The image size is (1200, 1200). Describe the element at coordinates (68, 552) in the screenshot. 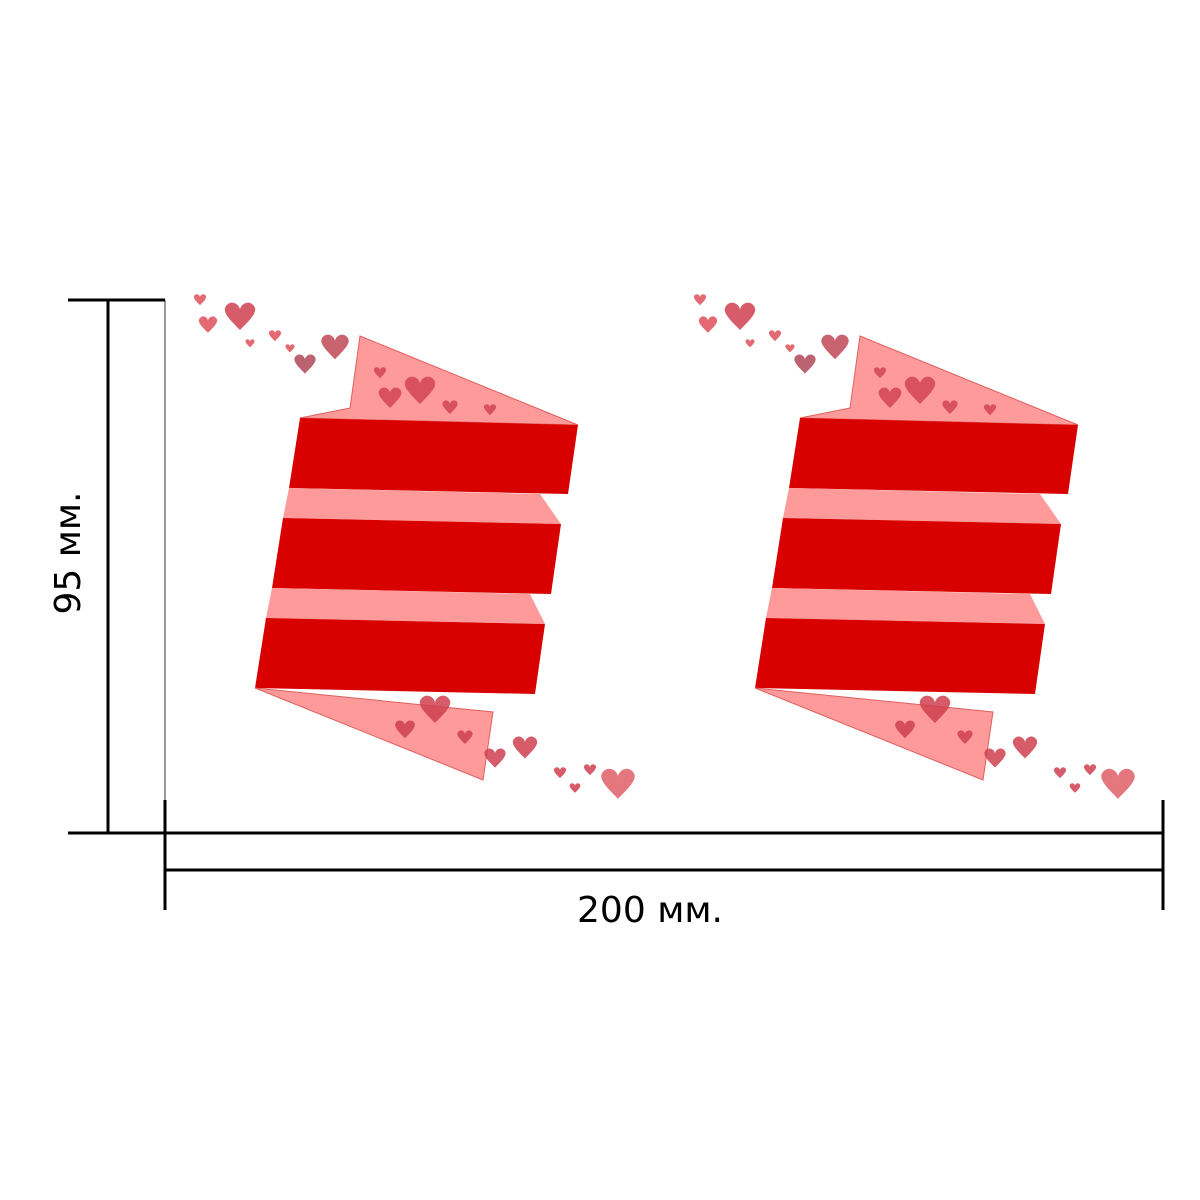

I see `height-label: 95 мм.` at that location.